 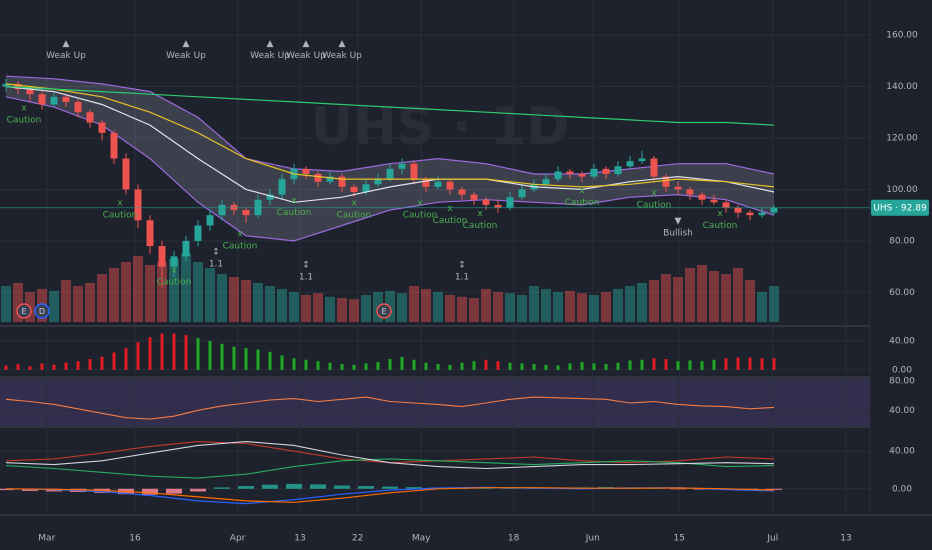 What do you see at coordinates (902, 341) in the screenshot?
I see `y-tick-label: 40.00` at bounding box center [902, 341].